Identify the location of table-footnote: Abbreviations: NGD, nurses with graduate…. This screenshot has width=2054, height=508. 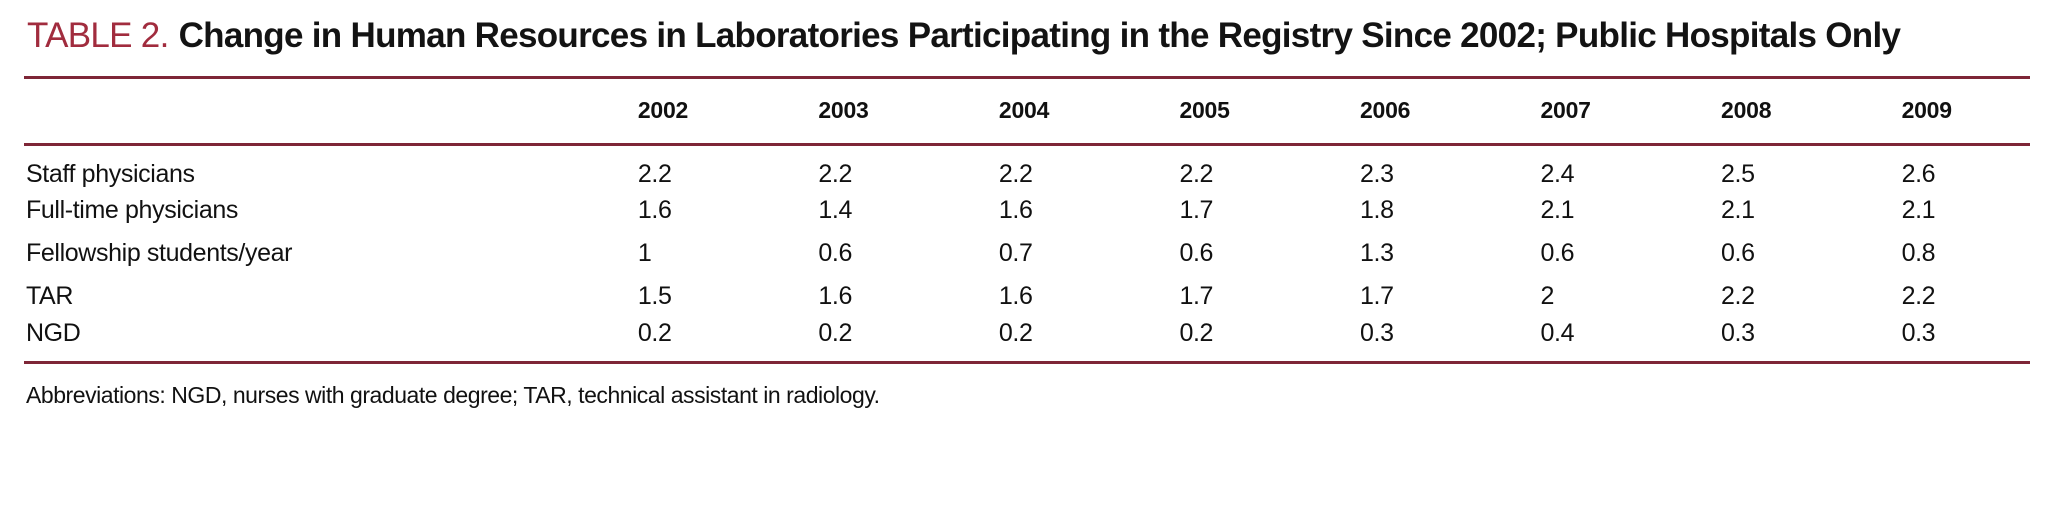
(453, 394).